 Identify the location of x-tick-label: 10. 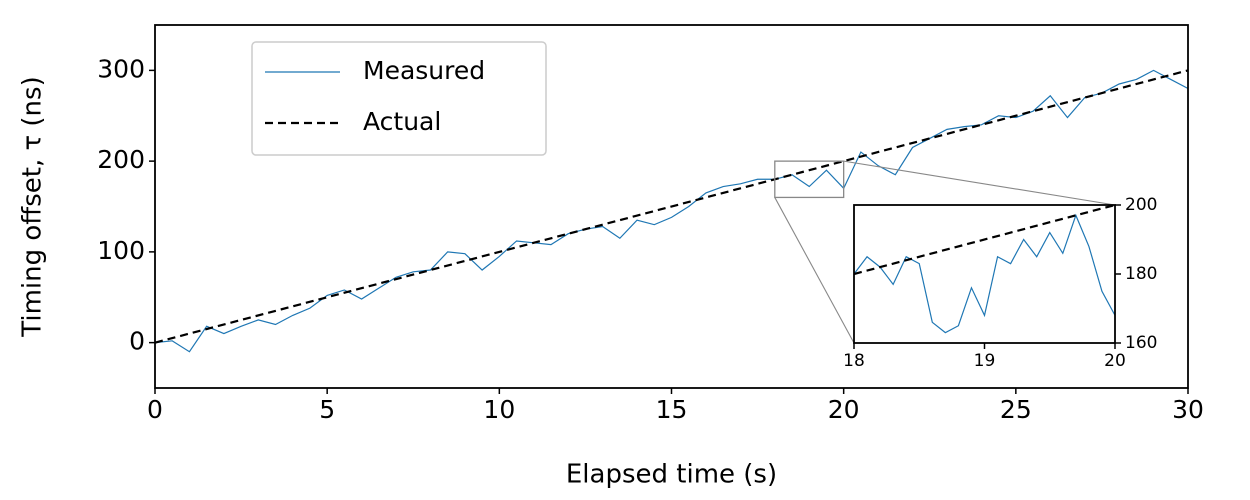
(499, 409).